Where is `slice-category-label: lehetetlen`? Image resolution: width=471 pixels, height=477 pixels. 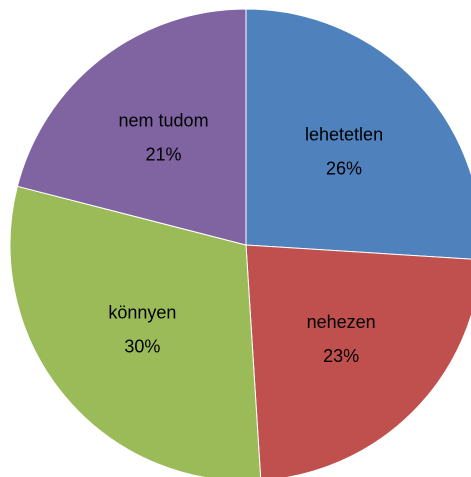 slice-category-label: lehetetlen is located at coordinates (344, 135).